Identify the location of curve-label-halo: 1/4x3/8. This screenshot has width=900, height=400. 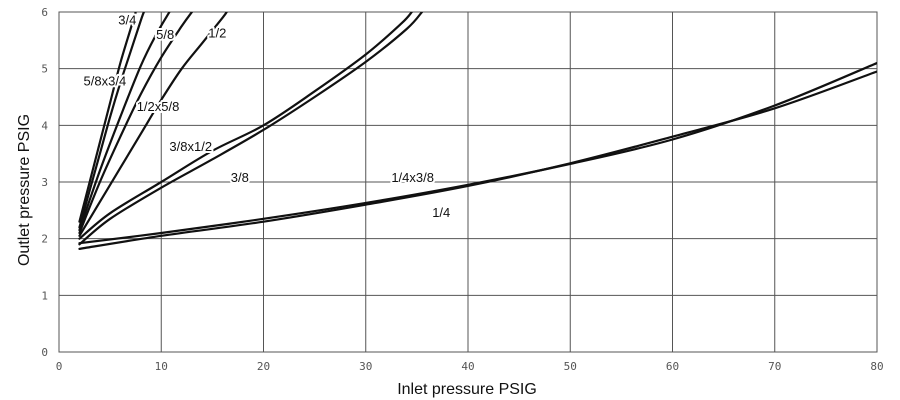
(412, 177).